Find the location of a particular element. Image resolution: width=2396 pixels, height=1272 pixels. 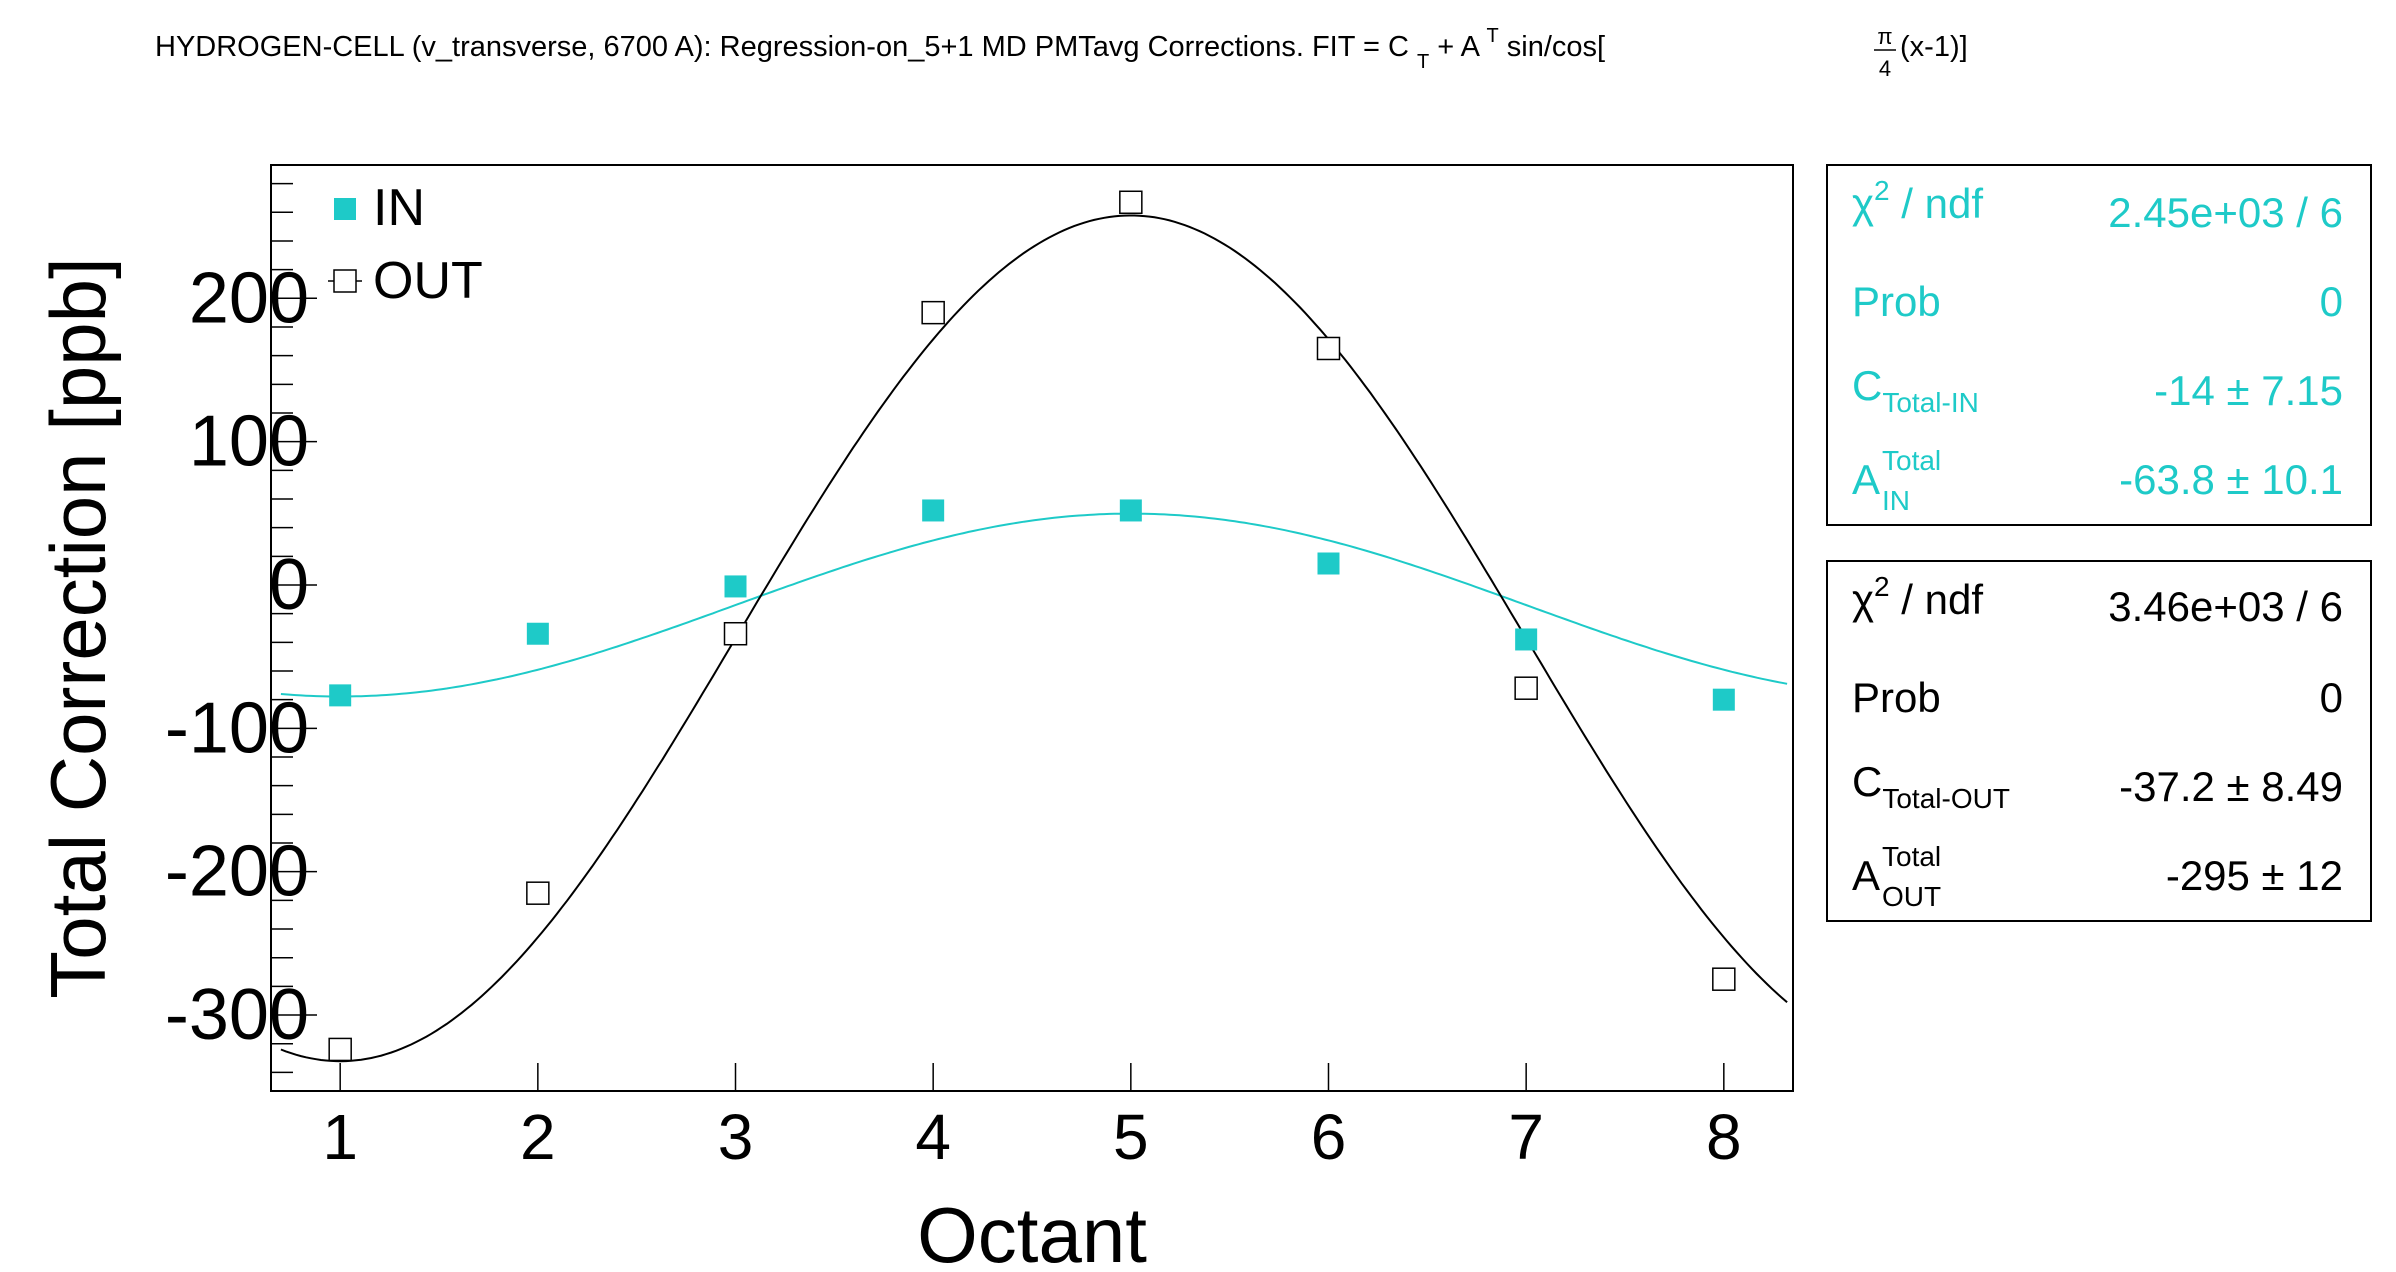

stats-out-c-value: -37.2 ± 8.49 is located at coordinates (2231, 786).